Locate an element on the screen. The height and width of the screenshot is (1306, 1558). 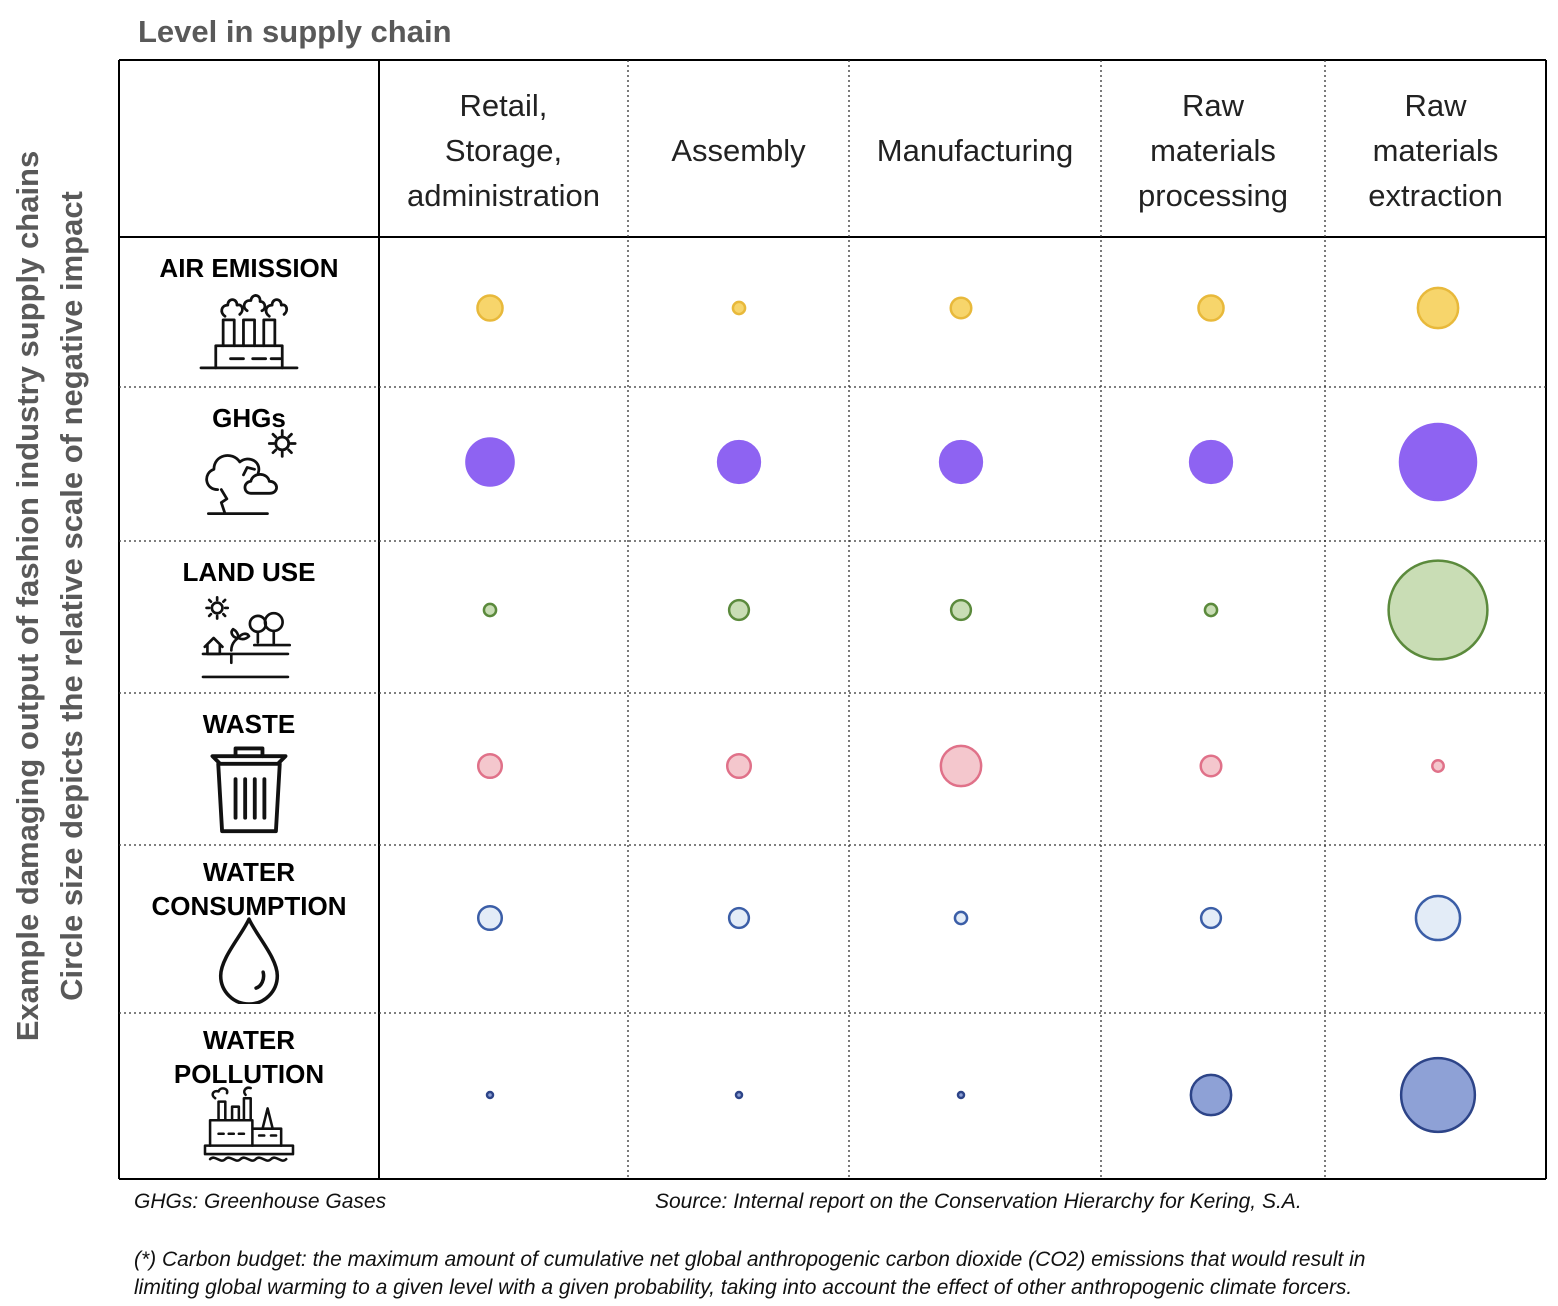
column-header-label: Manufacturing is located at coordinates (975, 150).